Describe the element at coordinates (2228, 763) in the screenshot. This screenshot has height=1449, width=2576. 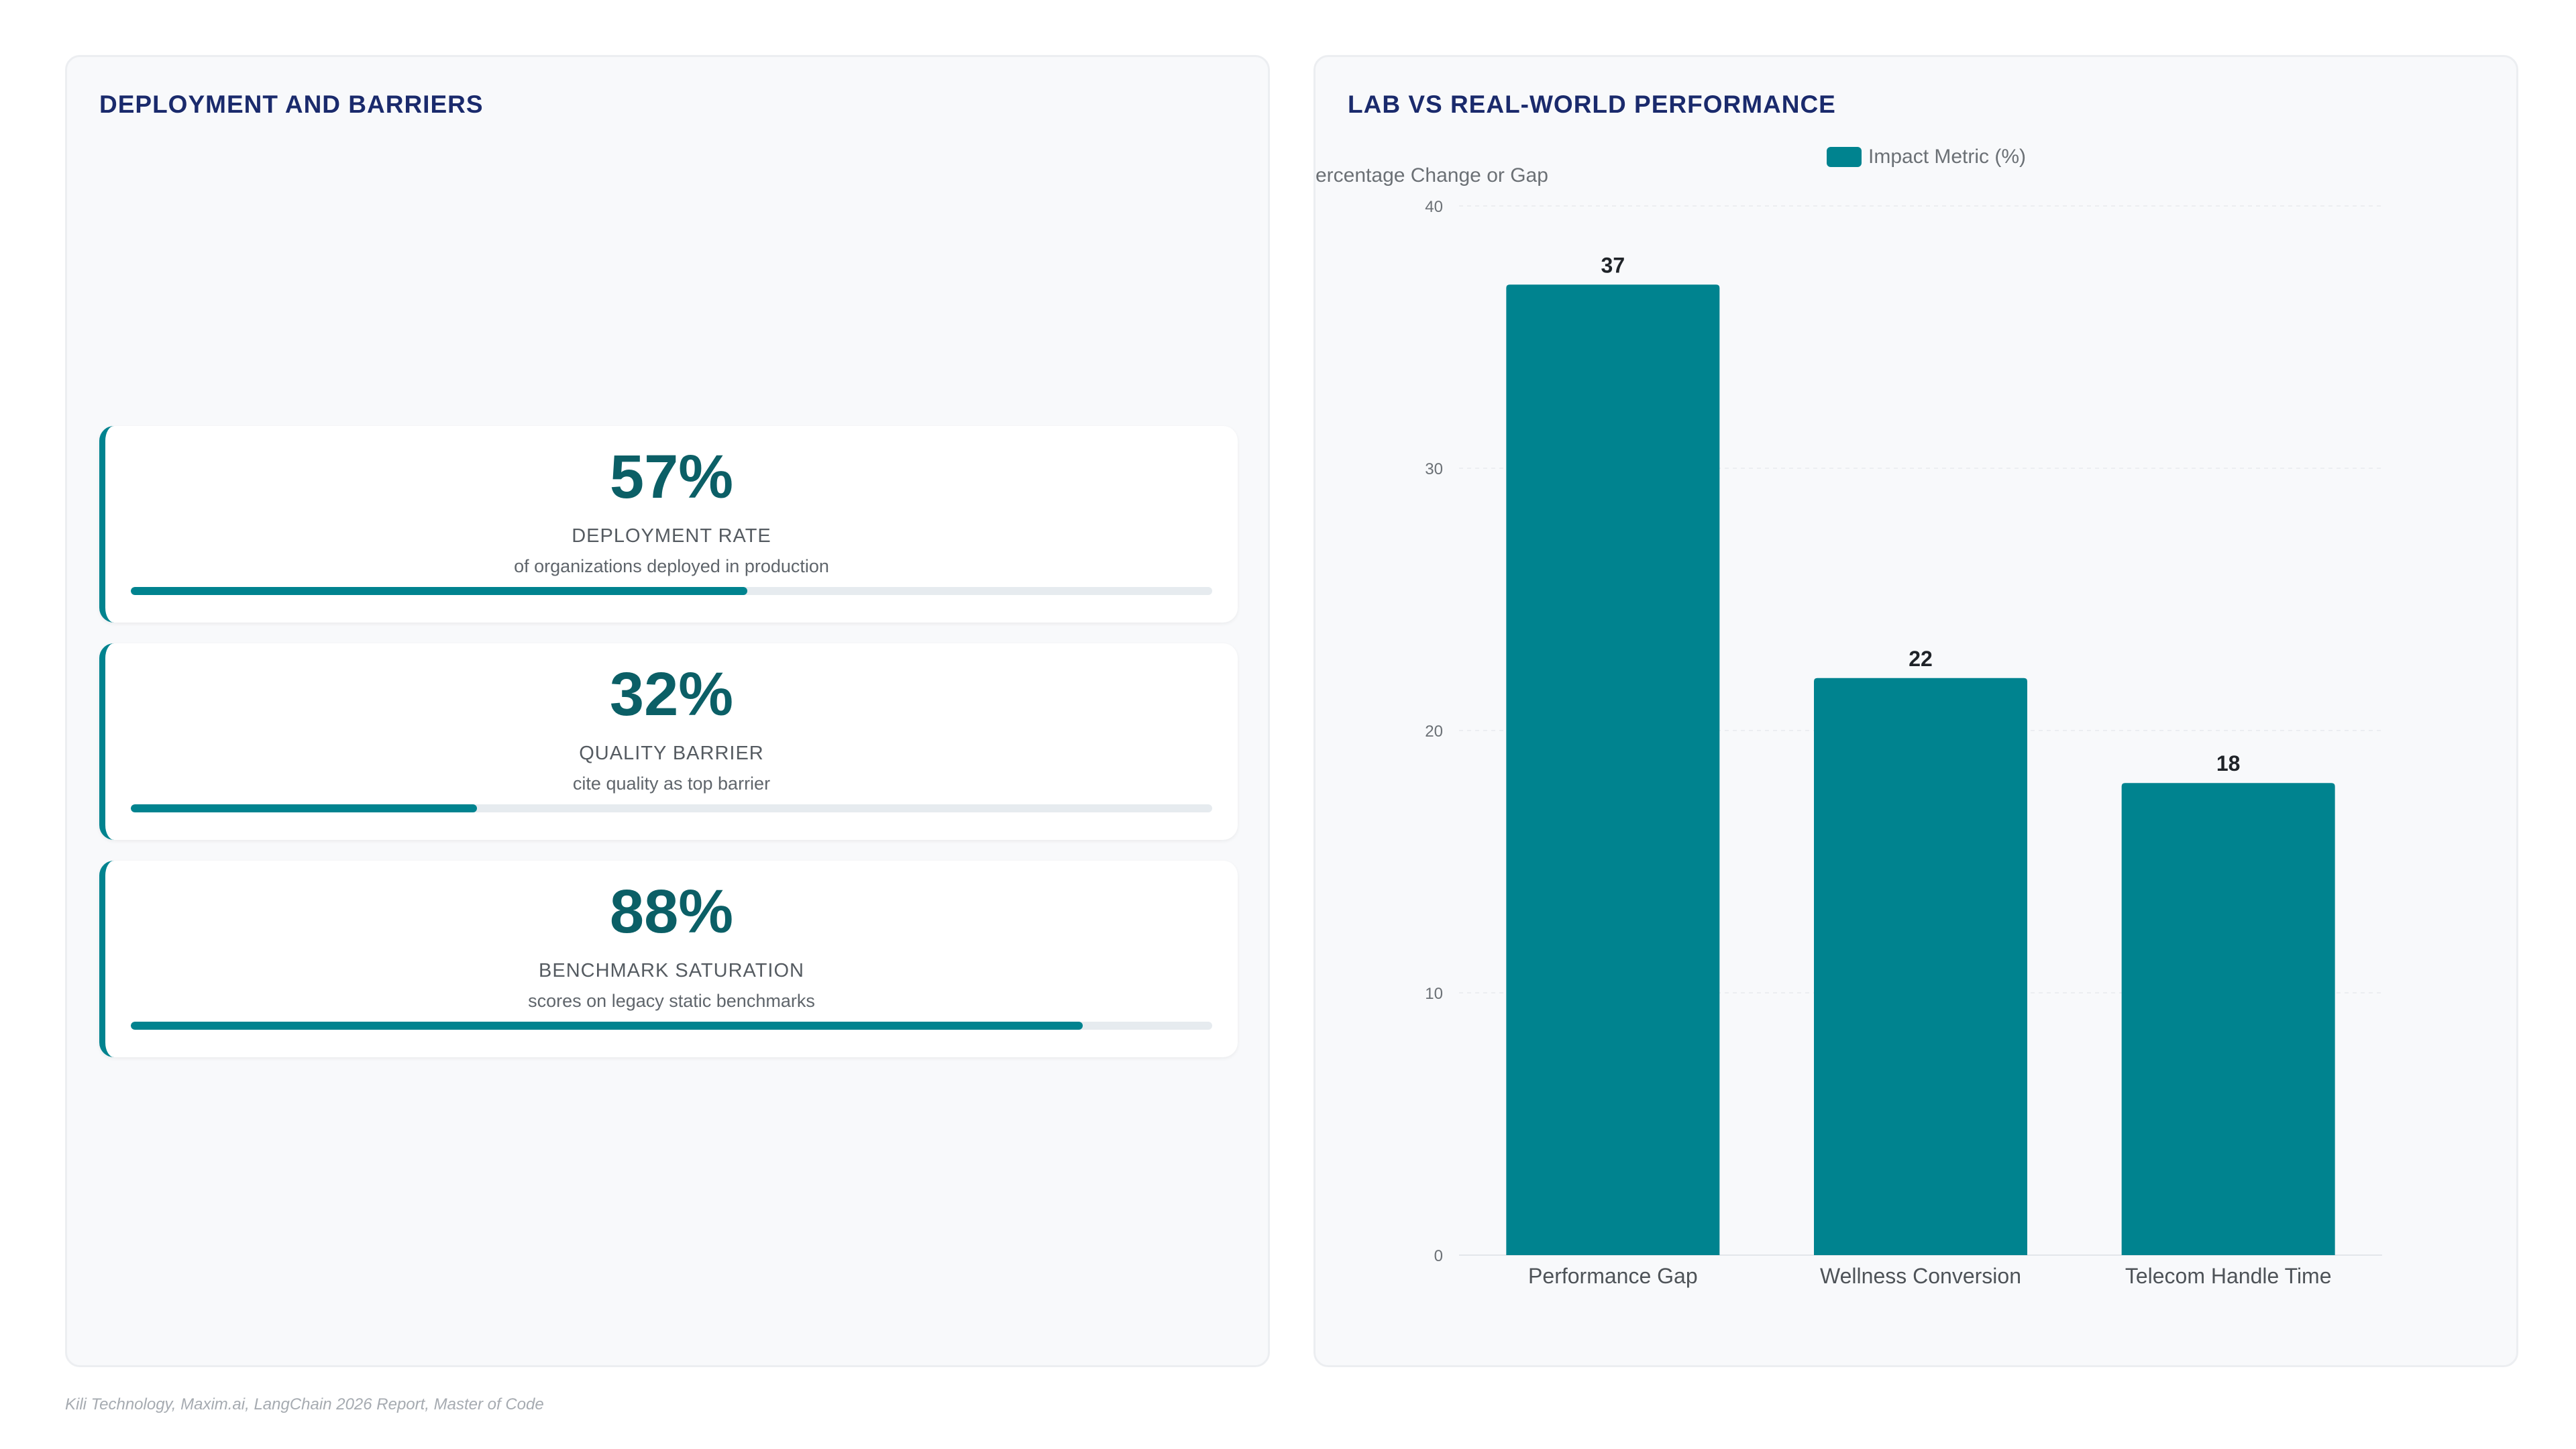
I see `bar-value-label: 18` at that location.